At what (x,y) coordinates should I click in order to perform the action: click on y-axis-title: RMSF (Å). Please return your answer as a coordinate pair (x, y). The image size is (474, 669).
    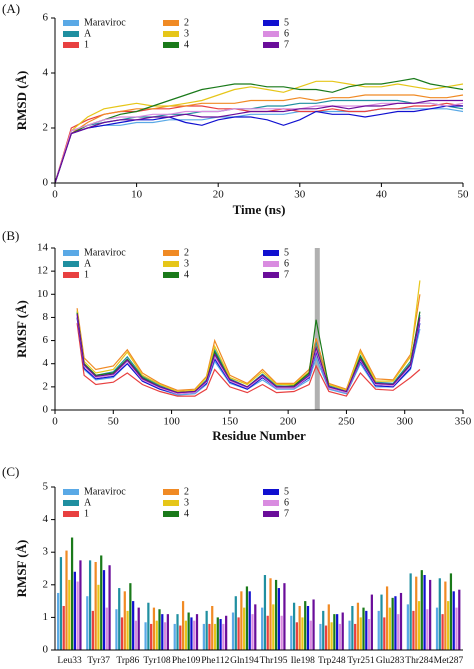
    Looking at the image, I should click on (21, 569).